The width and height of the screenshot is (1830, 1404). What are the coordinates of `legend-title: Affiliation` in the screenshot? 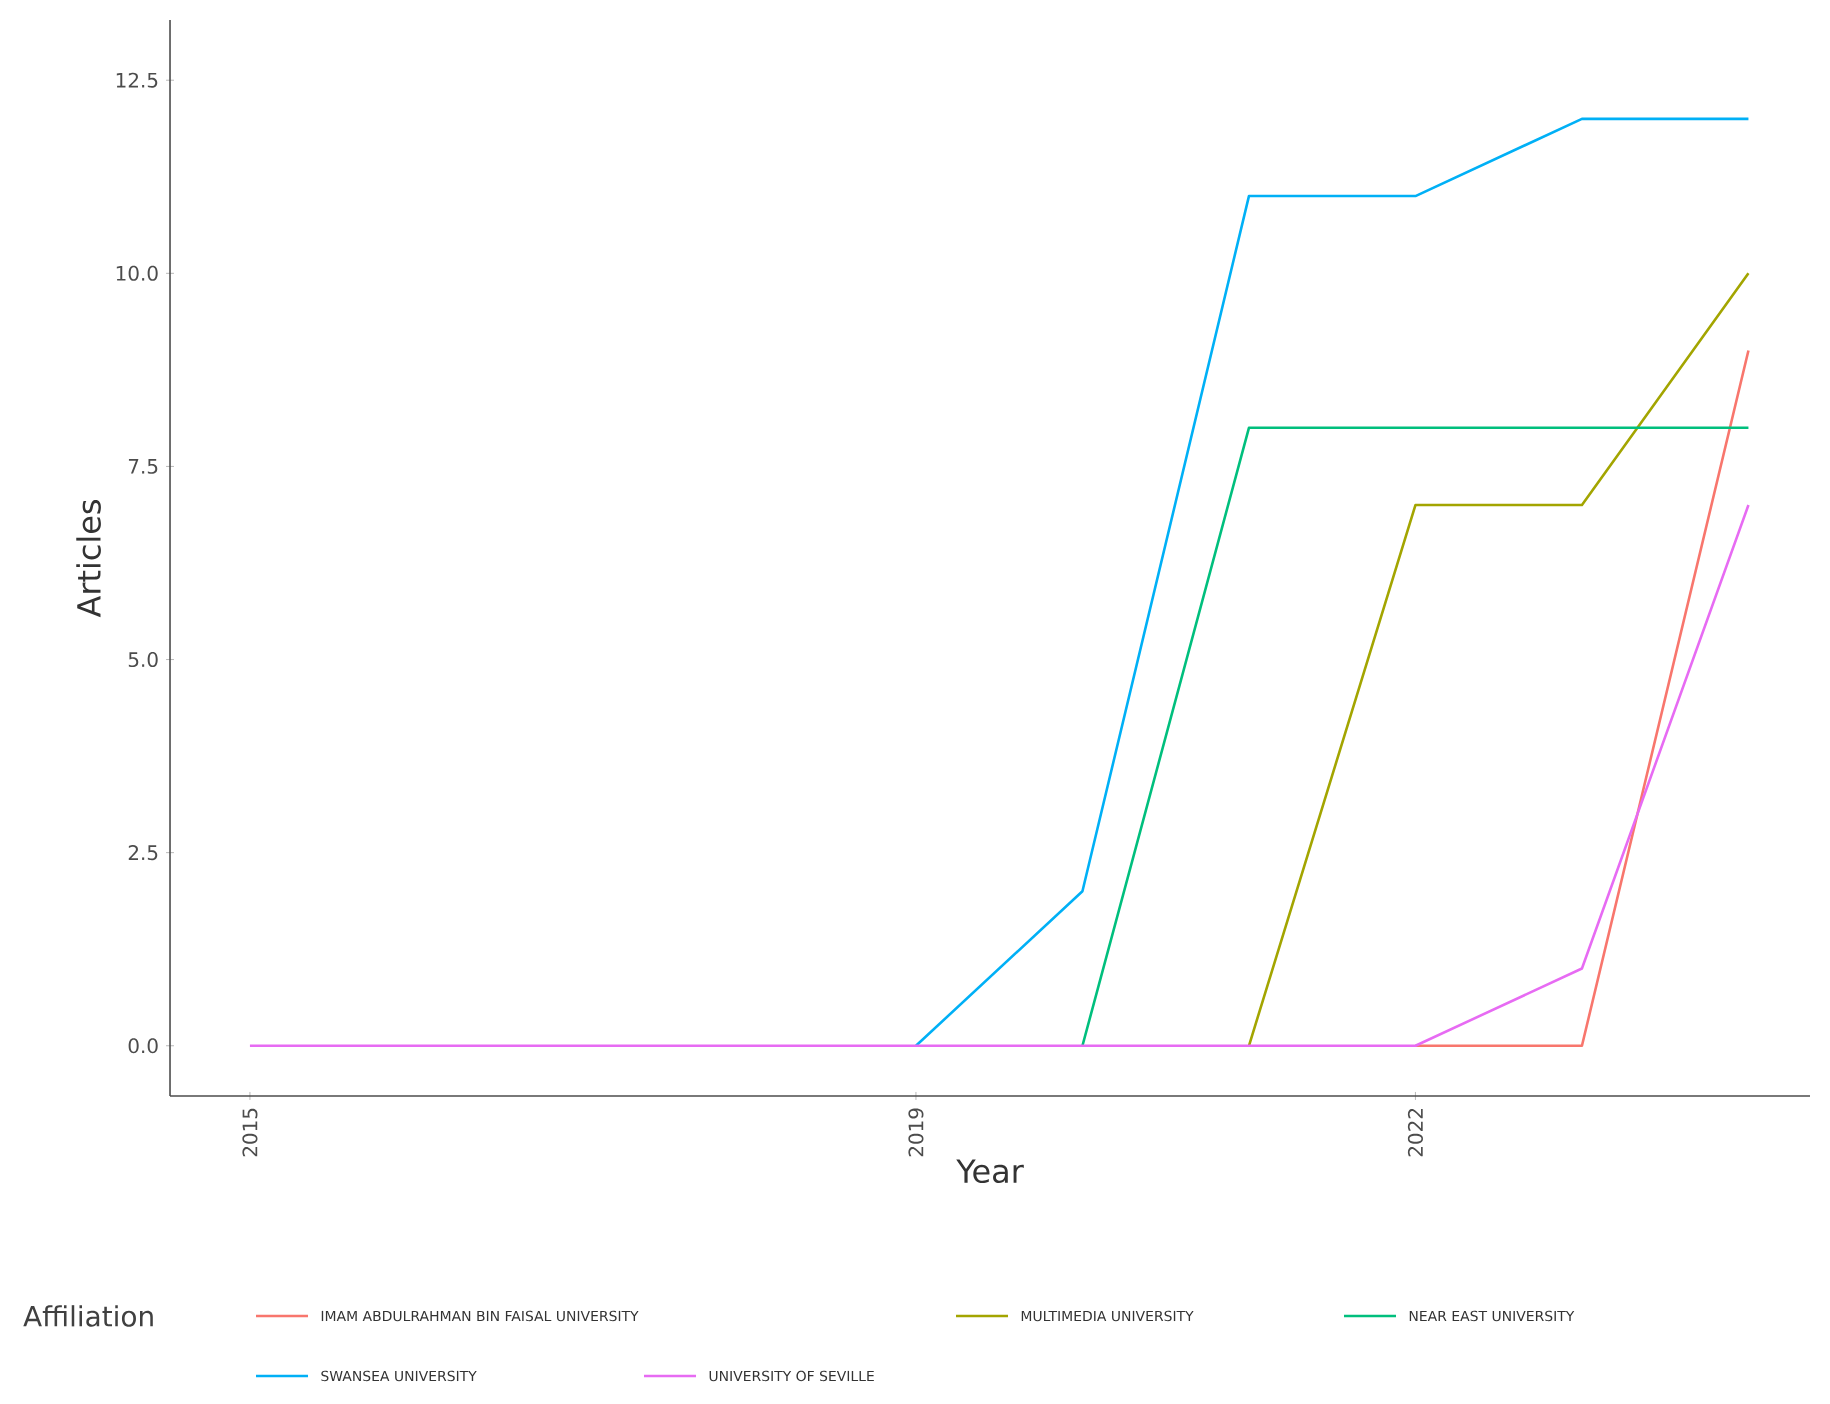 It's located at (88, 1316).